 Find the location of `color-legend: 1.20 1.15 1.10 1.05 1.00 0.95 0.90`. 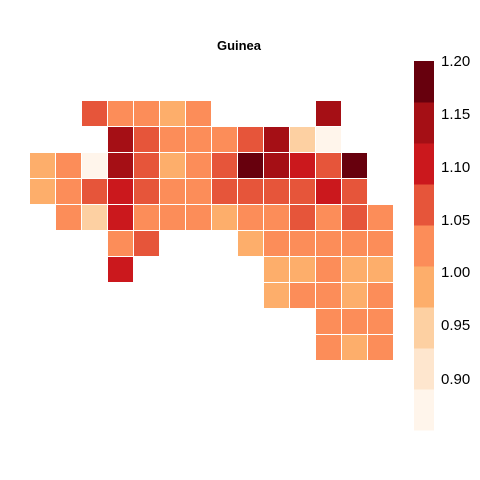

color-legend: 1.20 1.15 1.10 1.05 1.00 0.95 0.90 is located at coordinates (442, 242).